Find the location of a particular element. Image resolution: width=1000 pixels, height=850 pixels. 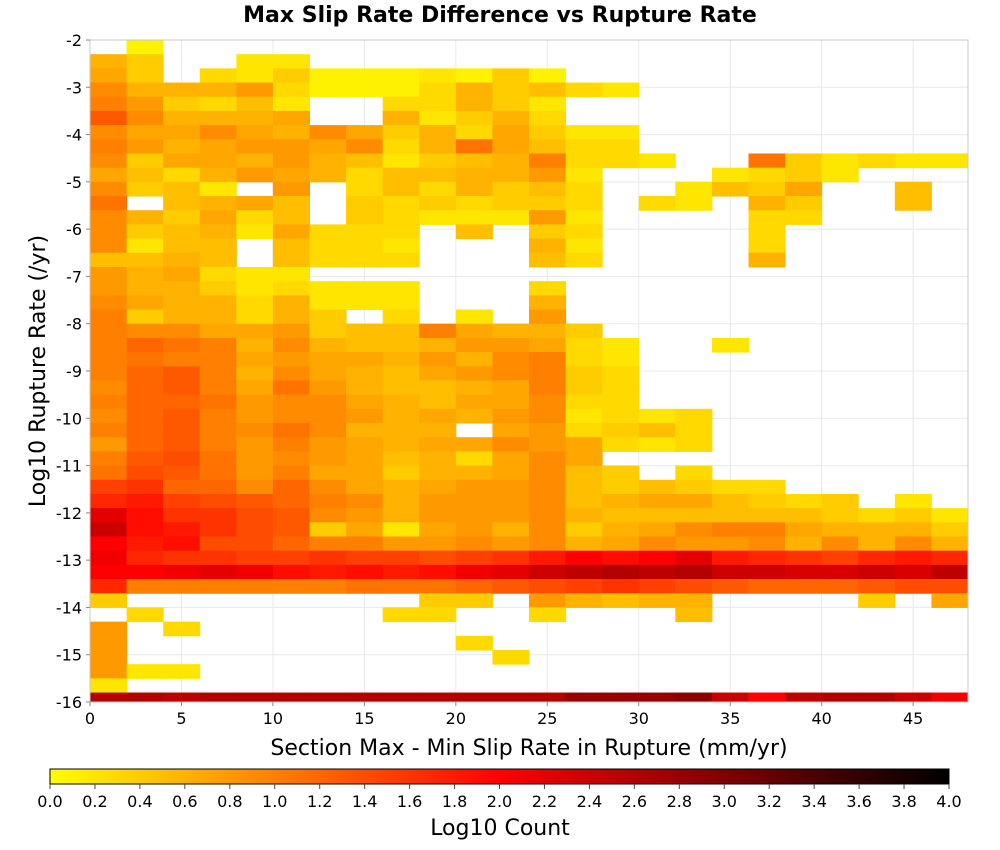

colorbar-tick-label: 2.8 is located at coordinates (679, 801).